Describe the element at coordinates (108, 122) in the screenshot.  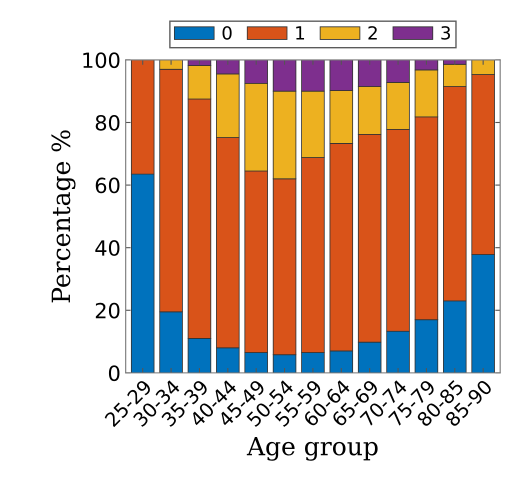
I see `y-tick-label: 80` at that location.